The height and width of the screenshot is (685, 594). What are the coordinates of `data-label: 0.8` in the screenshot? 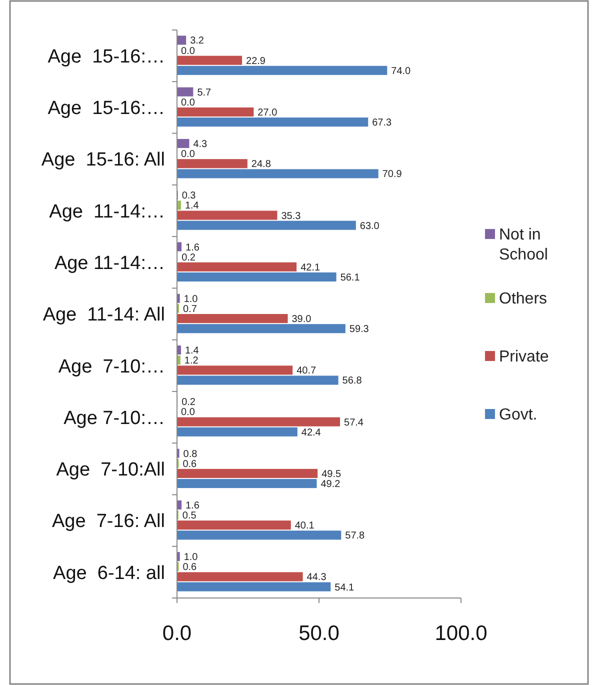 It's located at (190, 454).